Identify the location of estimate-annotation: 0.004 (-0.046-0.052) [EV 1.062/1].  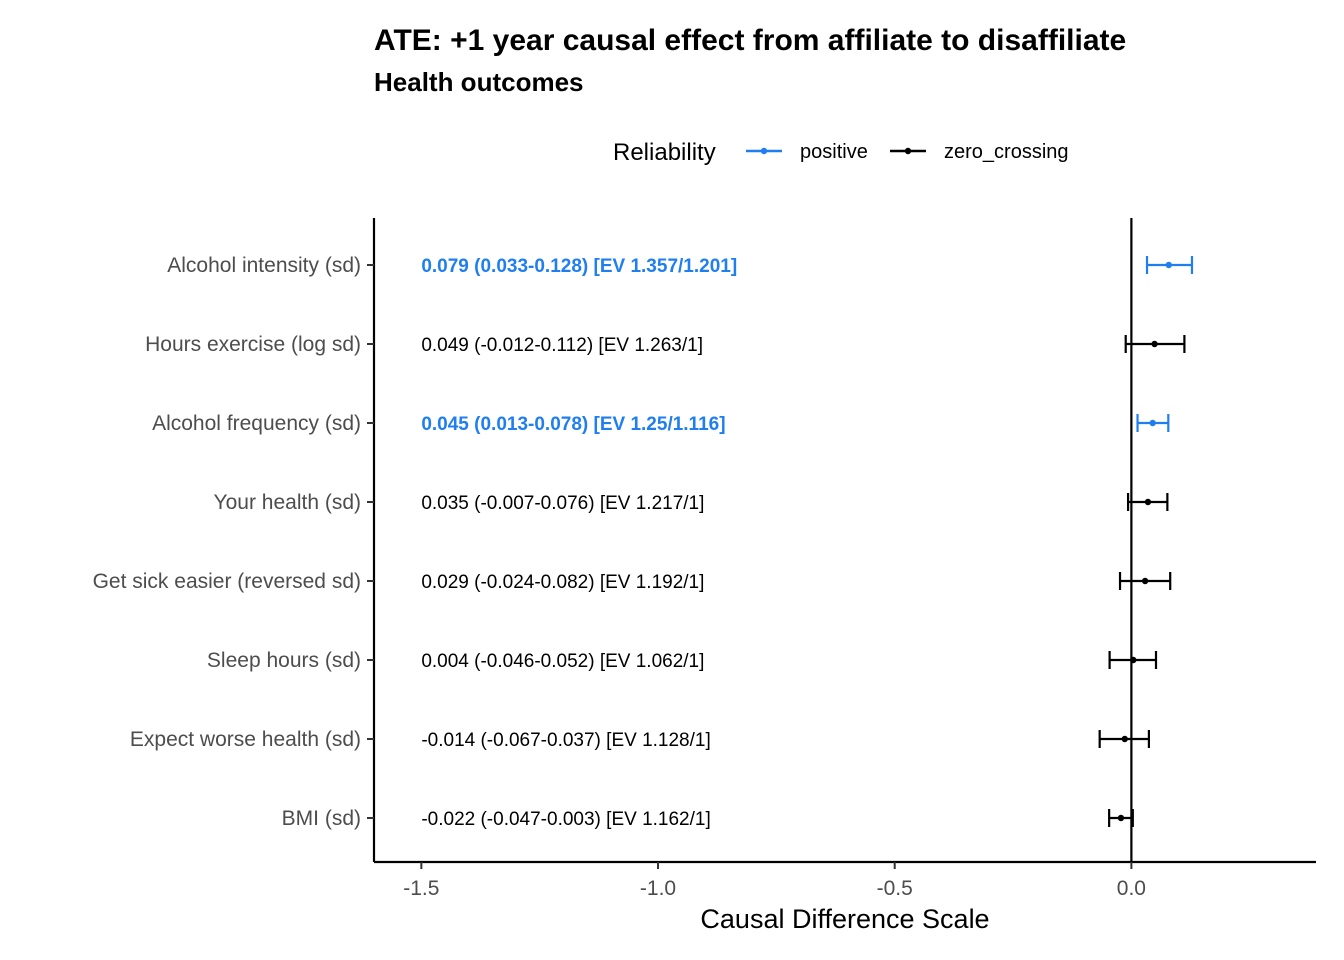
(562, 661).